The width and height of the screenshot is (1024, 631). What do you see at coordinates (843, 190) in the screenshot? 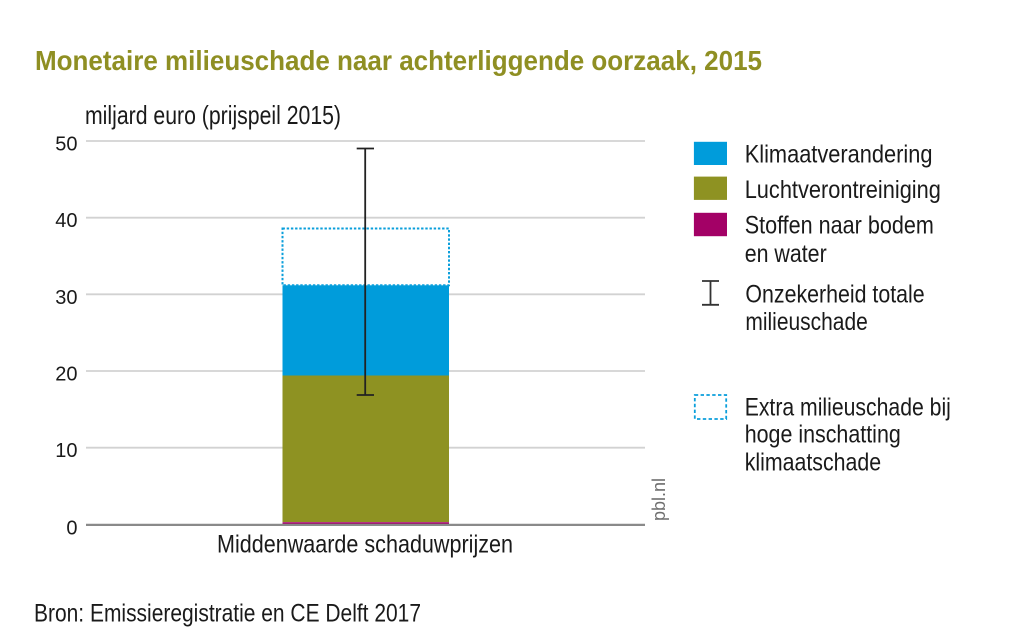
I see `svg-text: Luchtverontreiniging` at bounding box center [843, 190].